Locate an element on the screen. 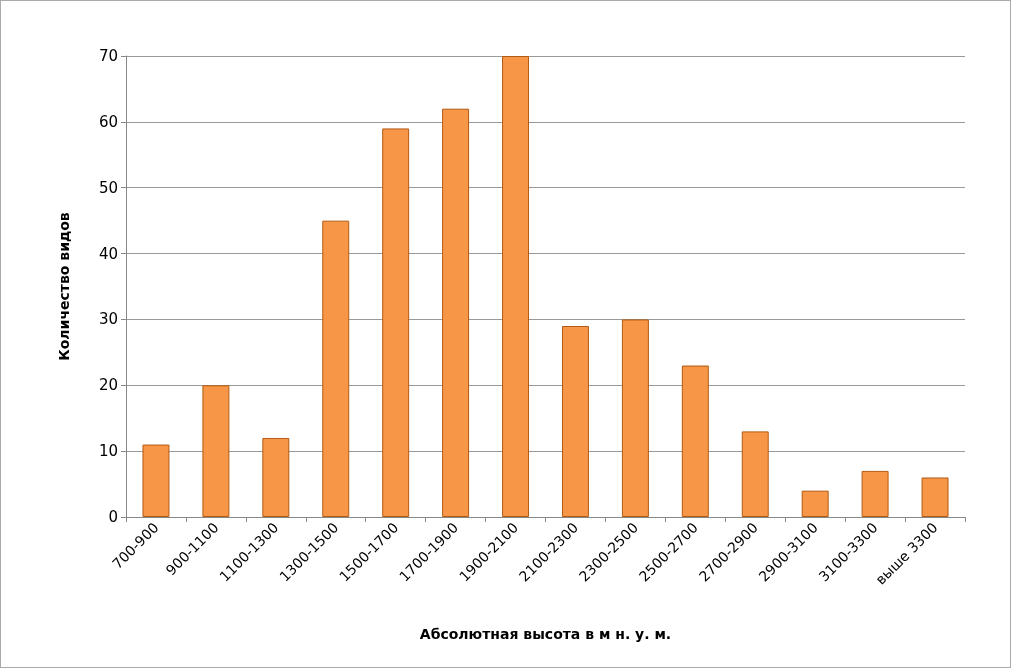 The width and height of the screenshot is (1011, 668). y-tick-label: 30 is located at coordinates (108, 319).